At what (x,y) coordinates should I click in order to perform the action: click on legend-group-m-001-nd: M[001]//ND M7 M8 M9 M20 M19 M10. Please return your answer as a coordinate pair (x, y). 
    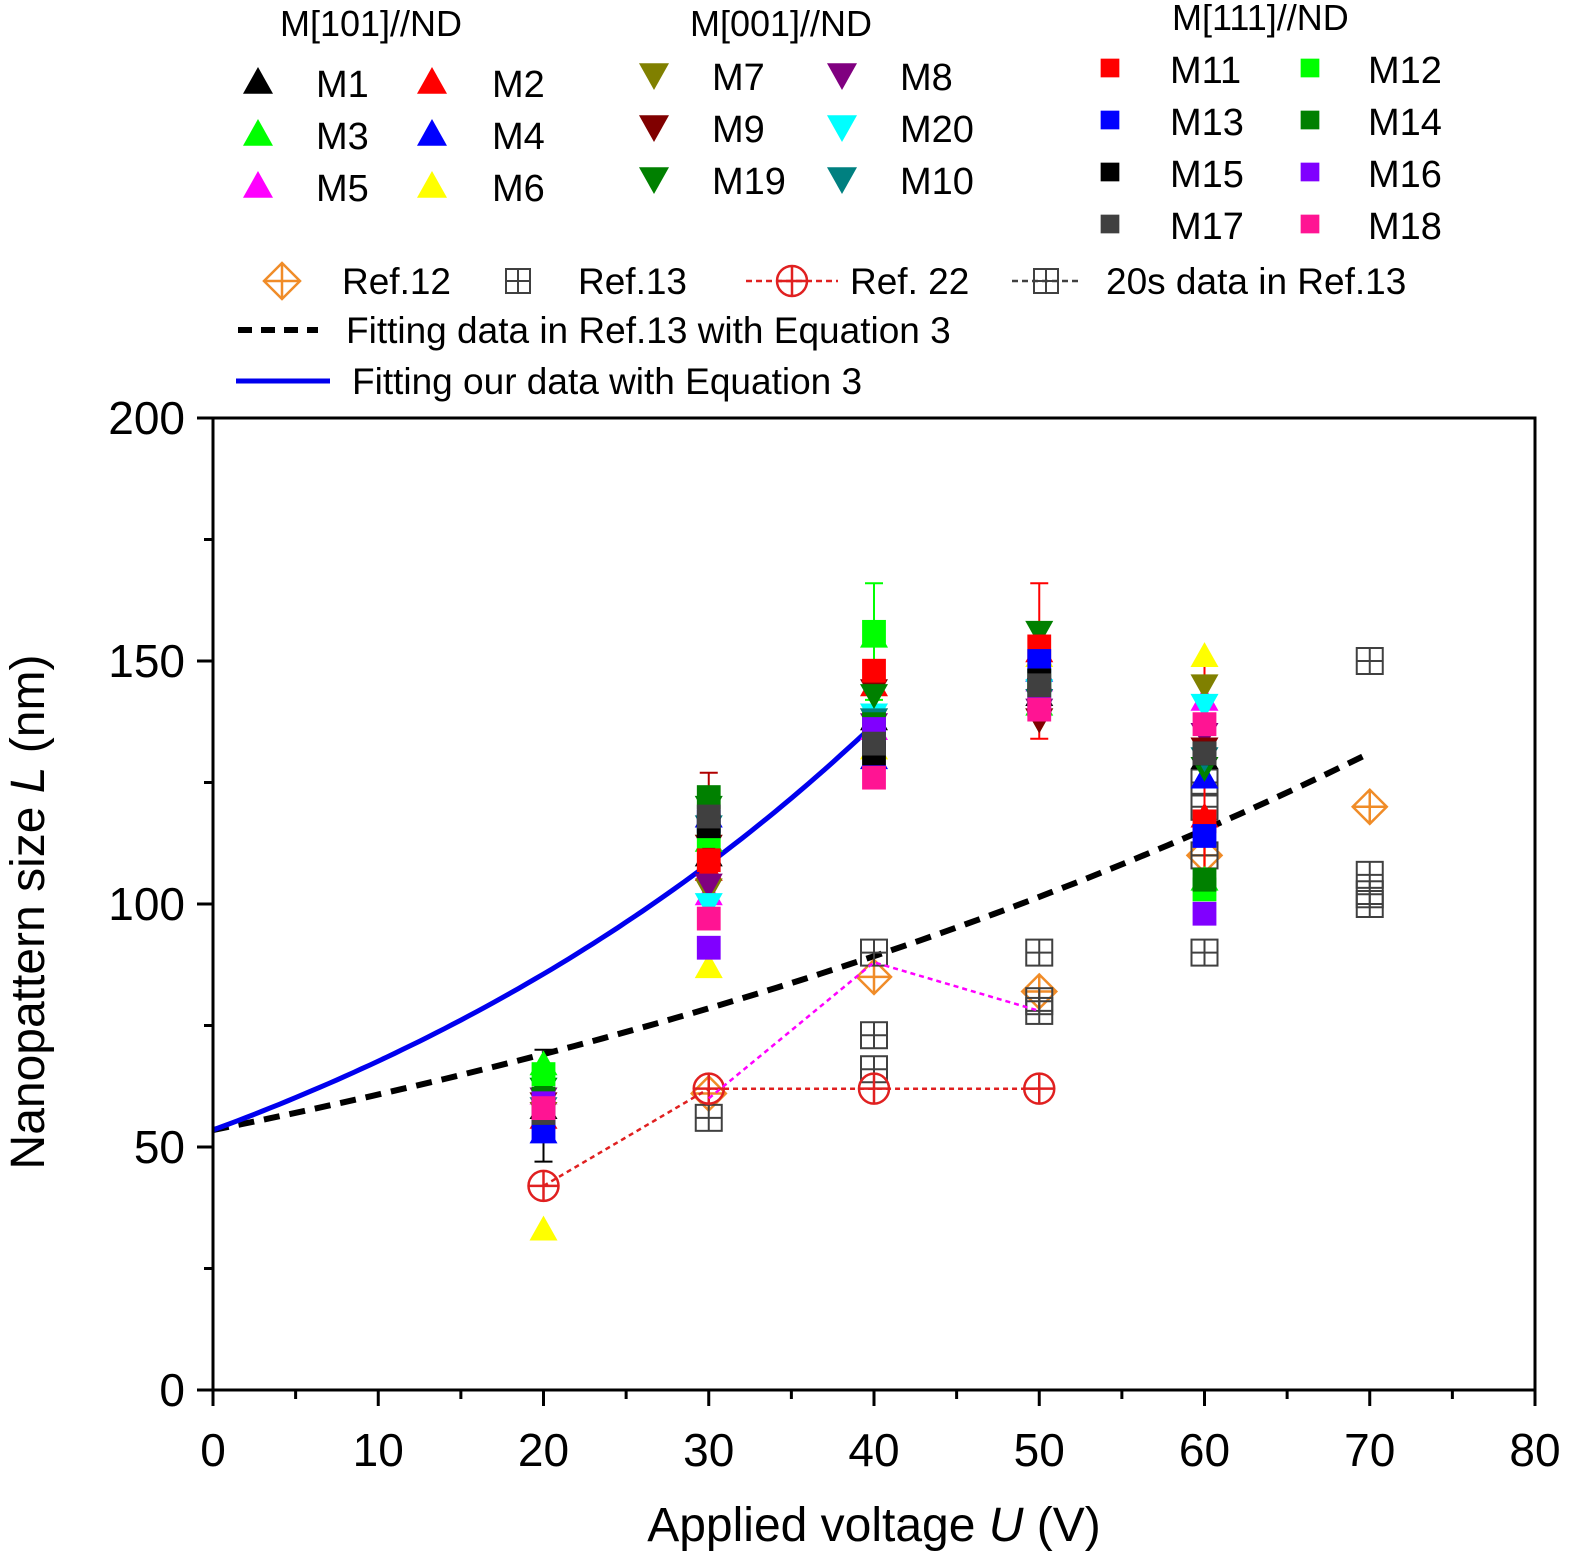
    Looking at the image, I should click on (806, 103).